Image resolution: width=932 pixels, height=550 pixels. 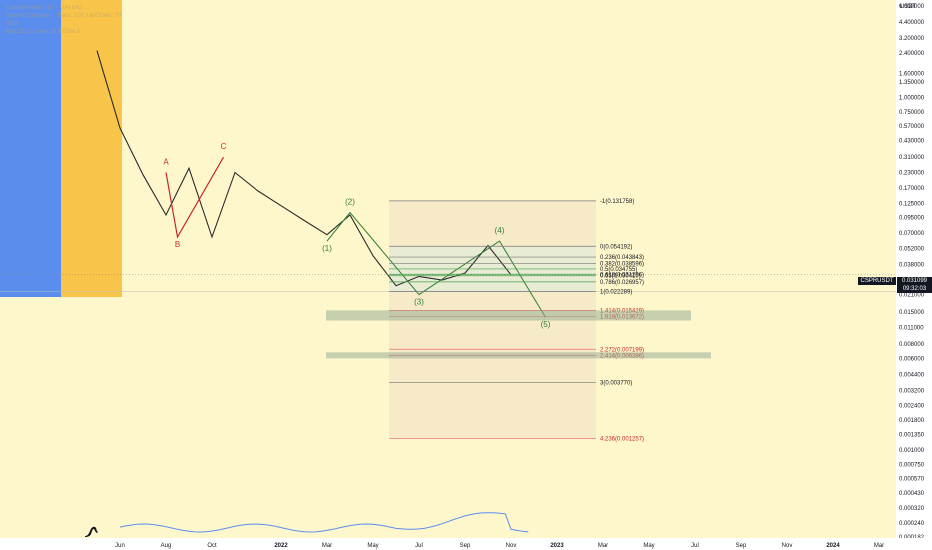 I want to click on orange-band, so click(x=91, y=148).